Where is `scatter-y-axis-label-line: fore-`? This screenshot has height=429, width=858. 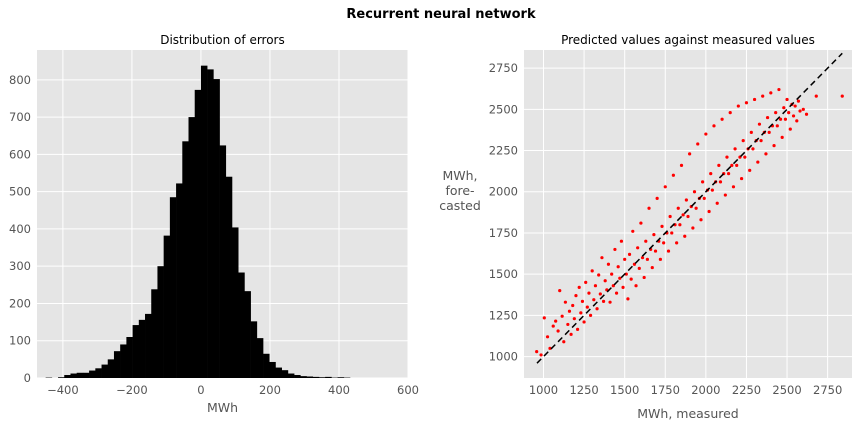 scatter-y-axis-label-line: fore- is located at coordinates (459, 190).